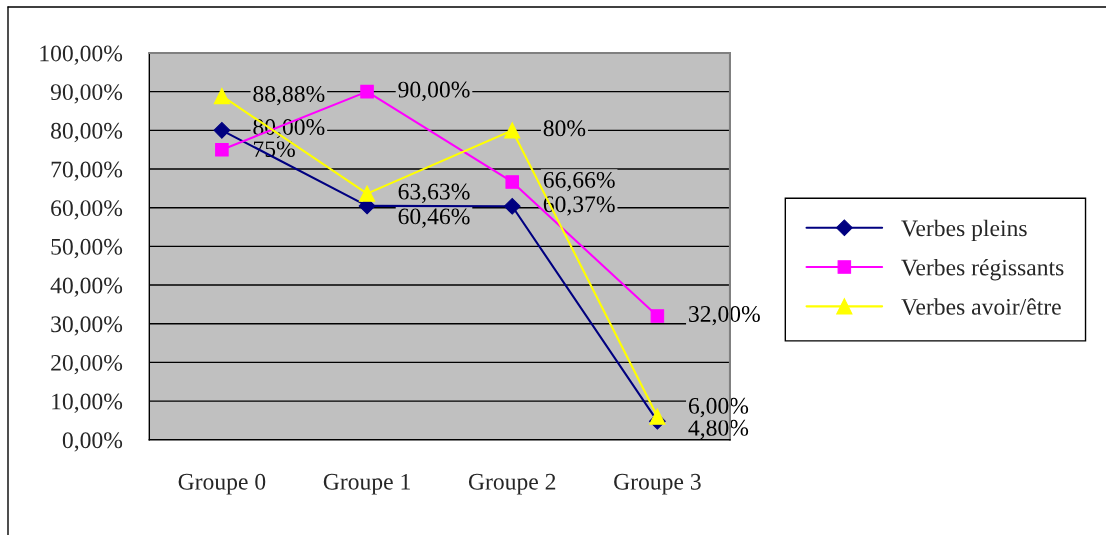 The image size is (1106, 535). I want to click on y-tick-label: 30,00%, so click(87, 326).